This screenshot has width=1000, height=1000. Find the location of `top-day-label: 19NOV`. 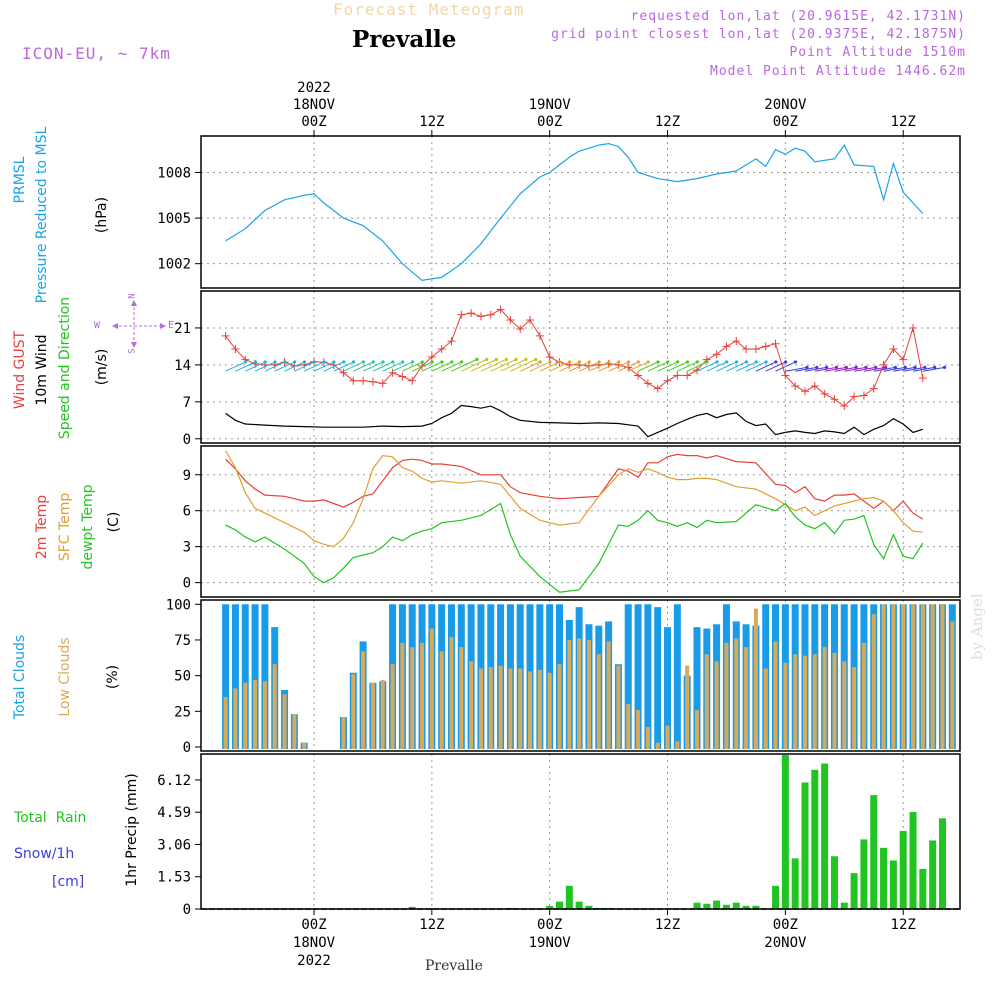

top-day-label: 19NOV is located at coordinates (550, 105).